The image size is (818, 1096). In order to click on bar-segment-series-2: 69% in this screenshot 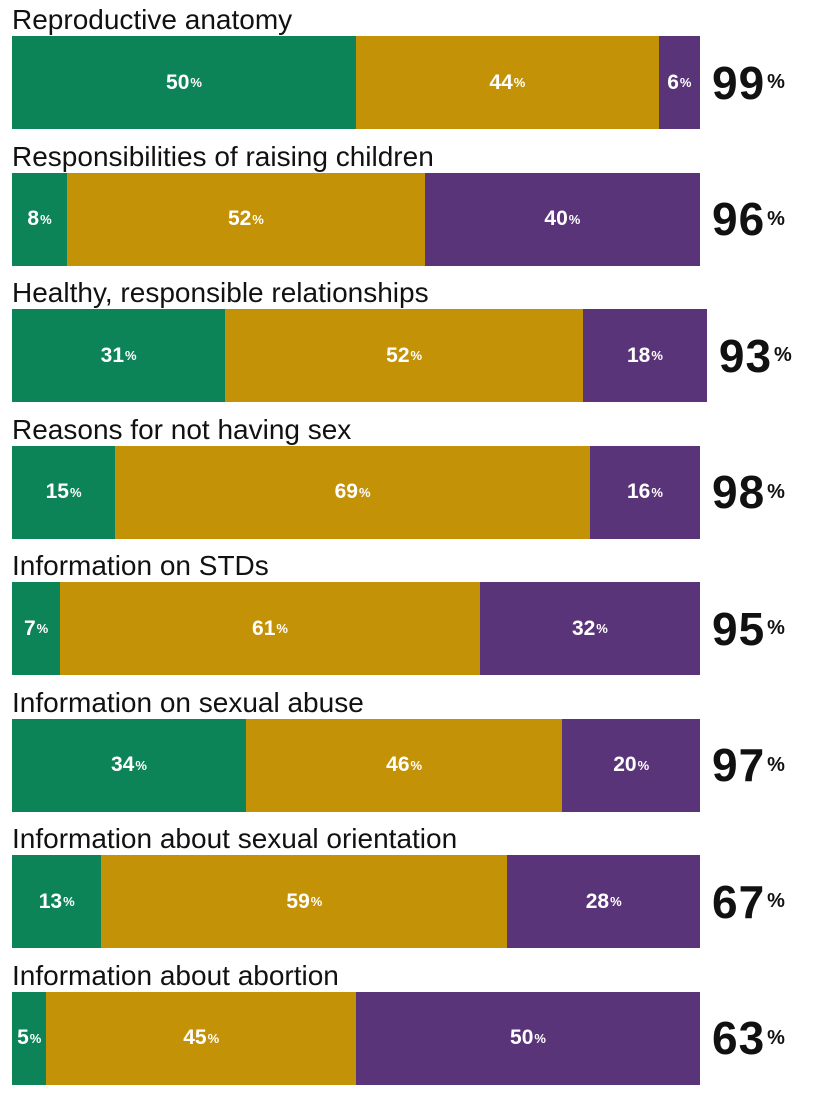, I will do `click(352, 492)`.